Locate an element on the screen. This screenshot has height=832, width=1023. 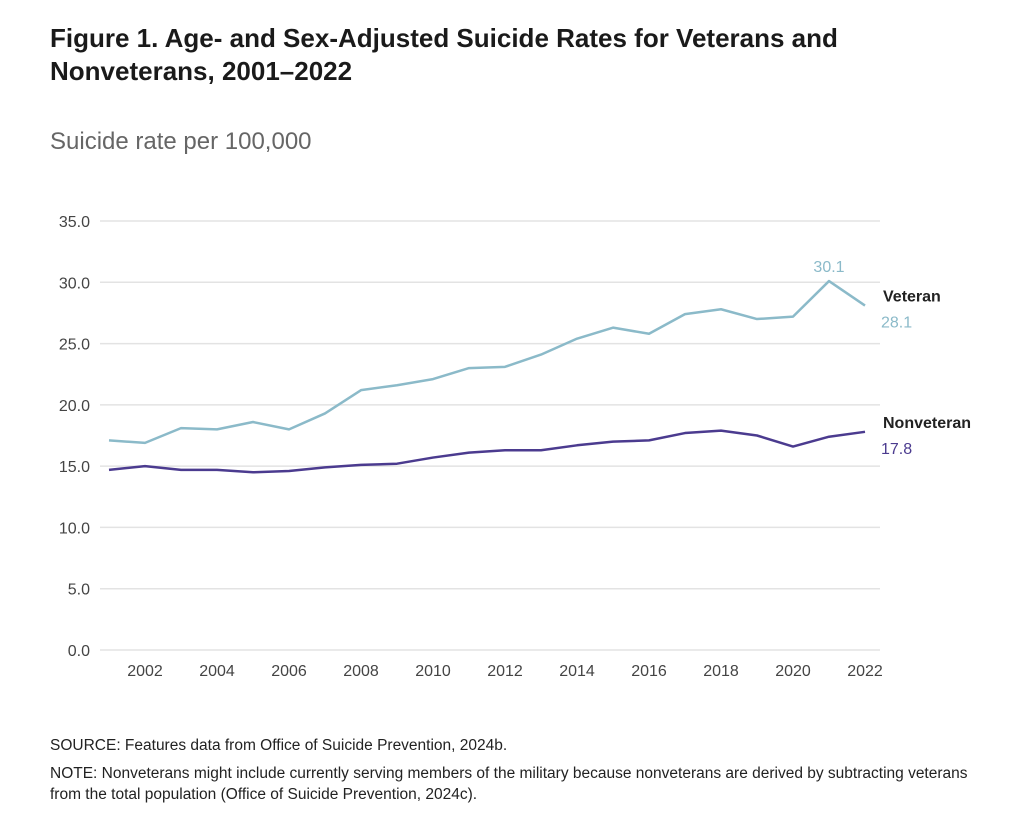
x-tick-label: 2018 is located at coordinates (721, 671).